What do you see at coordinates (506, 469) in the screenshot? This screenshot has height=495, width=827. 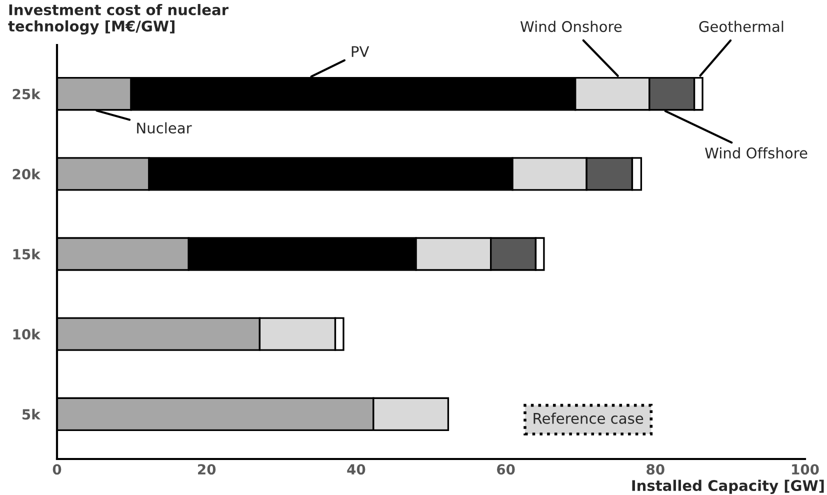 I see `x-tick-label: 60` at bounding box center [506, 469].